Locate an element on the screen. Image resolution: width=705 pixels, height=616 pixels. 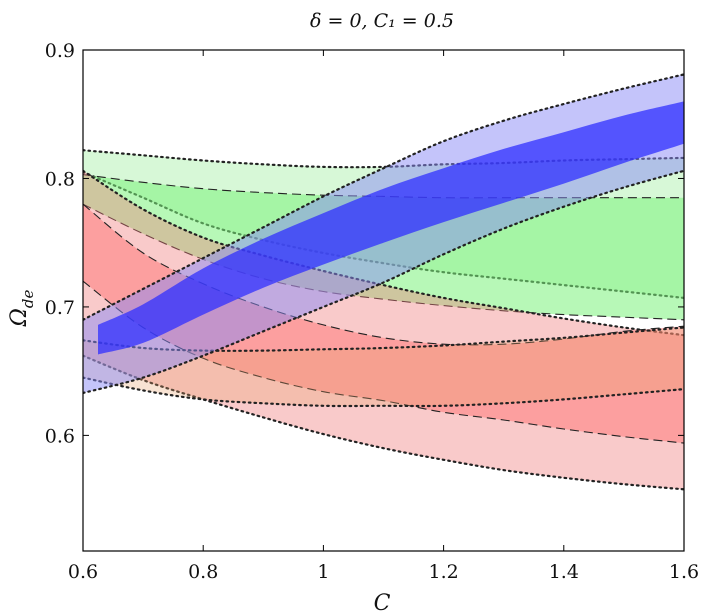
x-tick-label: 0.8 is located at coordinates (203, 572).